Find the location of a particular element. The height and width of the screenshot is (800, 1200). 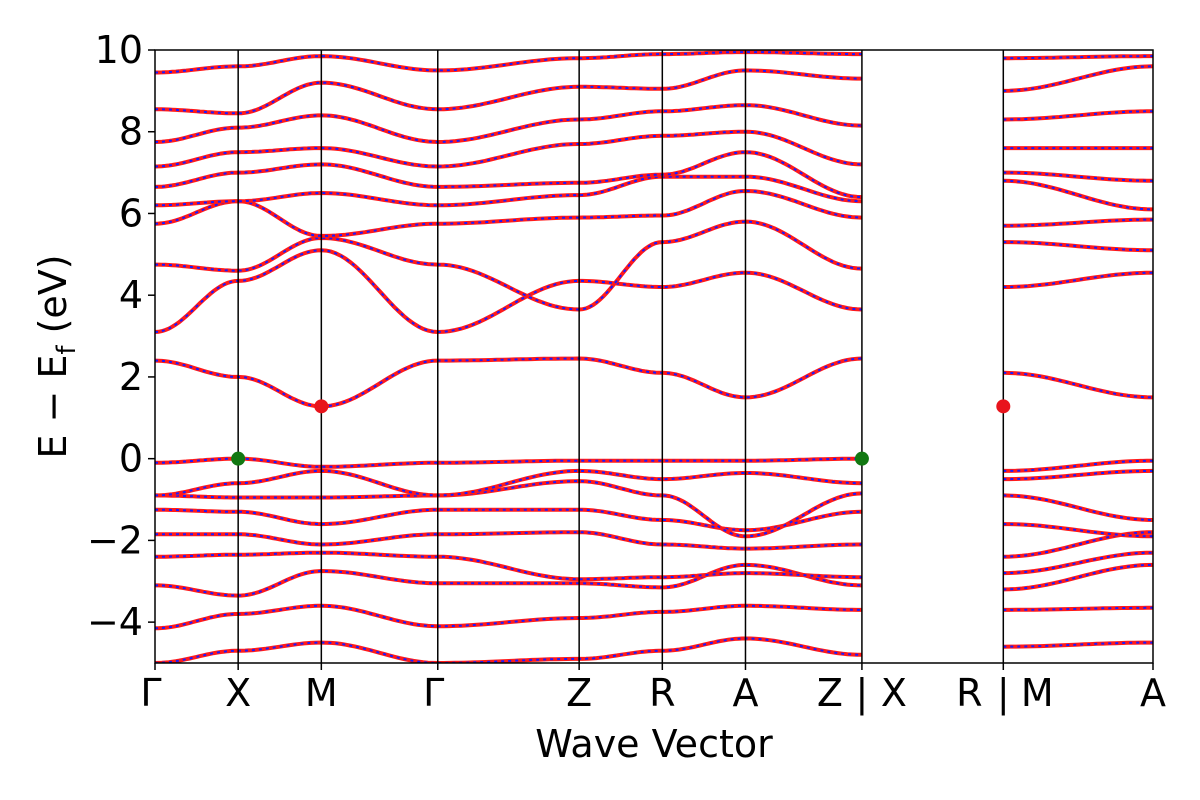

y-axis-label-sub: f is located at coordinates (67, 350).